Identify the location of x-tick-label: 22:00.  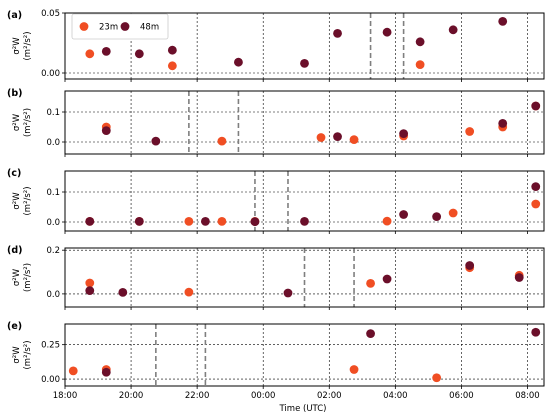
(197, 396).